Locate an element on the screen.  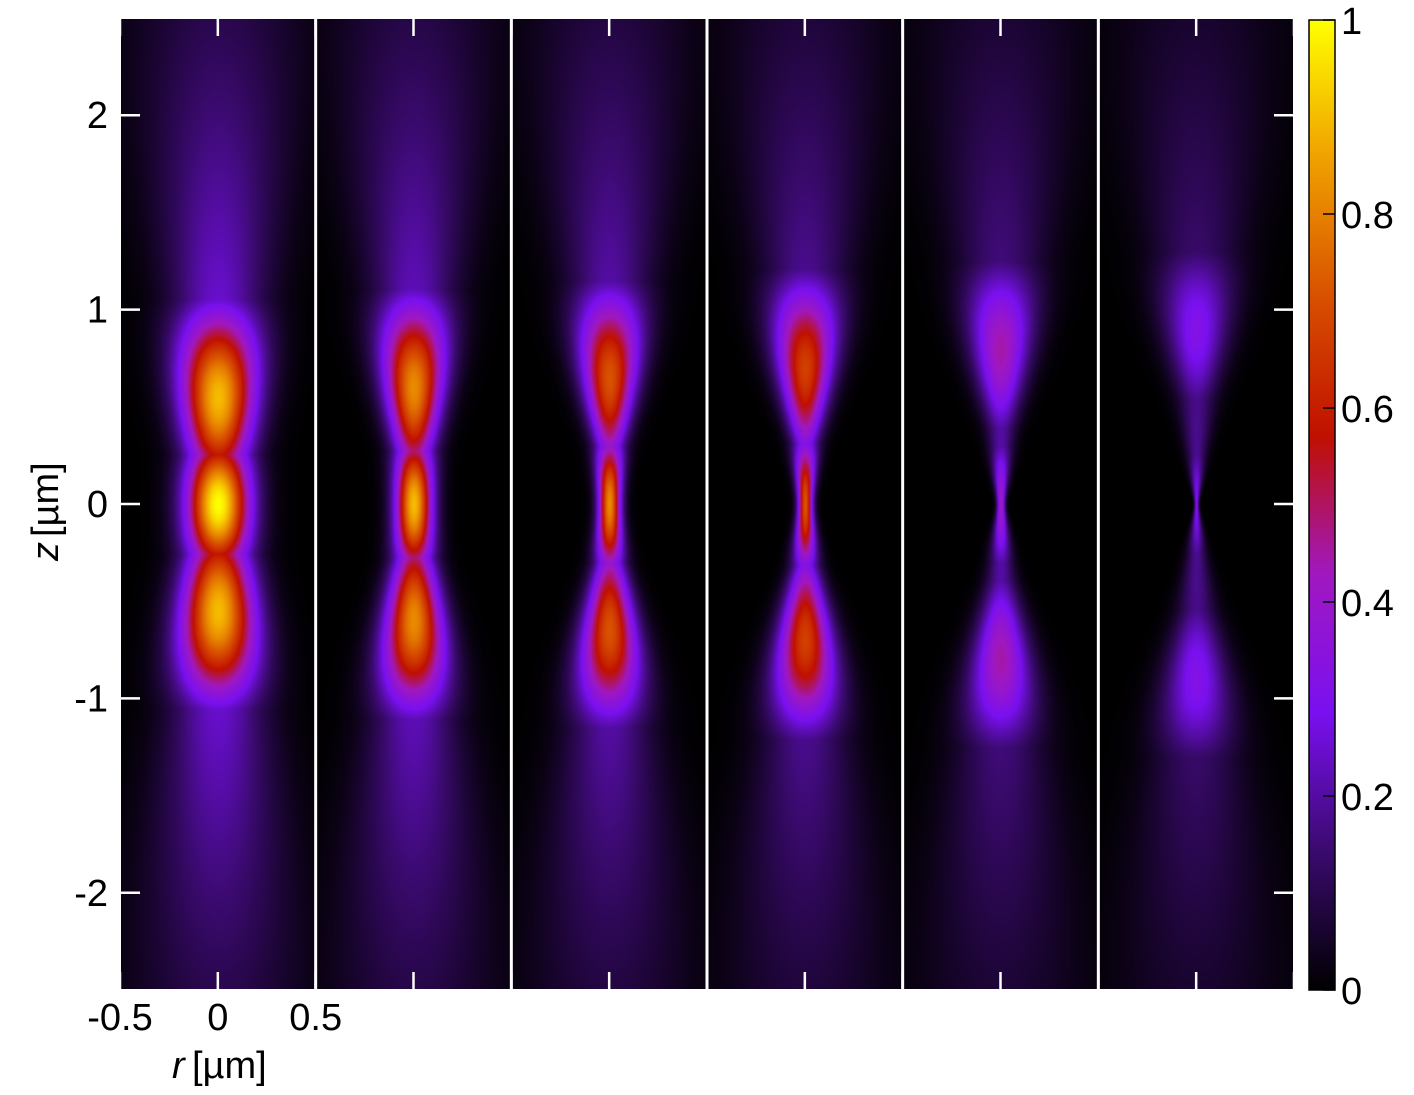
y-tick-label: -1 is located at coordinates (91, 699).